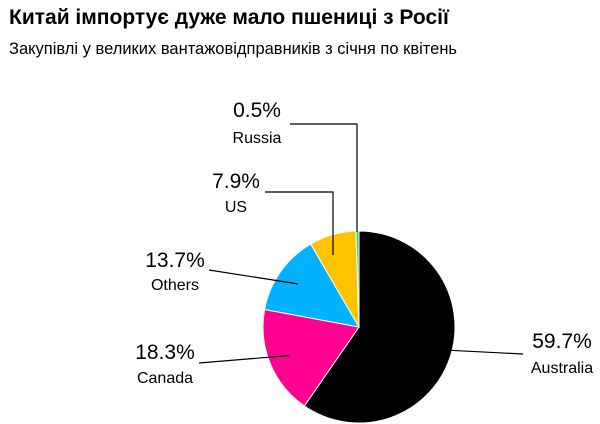 Image resolution: width=600 pixels, height=424 pixels. I want to click on slice-category-label-russia: Russia, so click(257, 138).